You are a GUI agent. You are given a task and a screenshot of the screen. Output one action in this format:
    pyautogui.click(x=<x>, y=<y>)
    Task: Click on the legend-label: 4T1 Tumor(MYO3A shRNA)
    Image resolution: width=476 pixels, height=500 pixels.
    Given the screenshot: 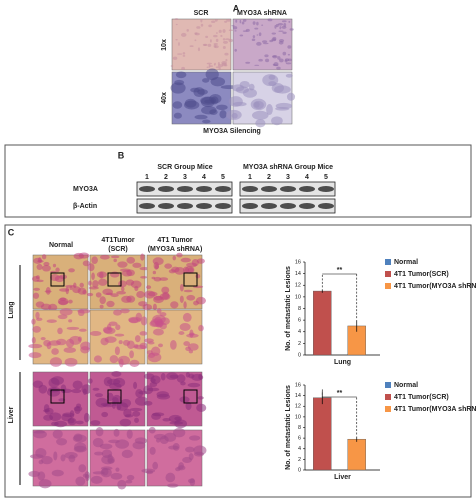 What is the action you would take?
    pyautogui.click(x=435, y=286)
    